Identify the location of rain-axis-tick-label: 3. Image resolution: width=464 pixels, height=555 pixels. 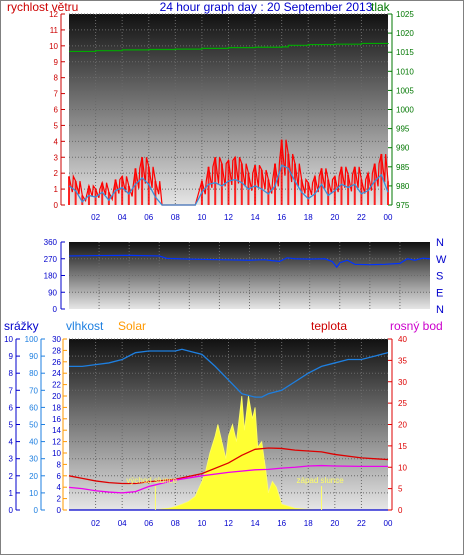
(11, 459).